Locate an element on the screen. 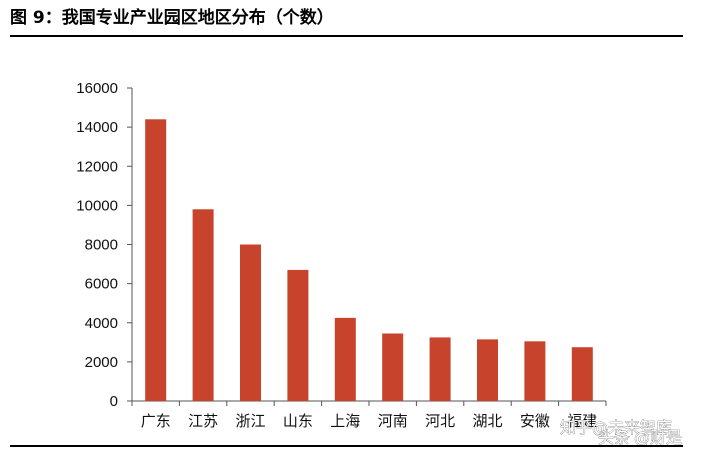 The height and width of the screenshot is (459, 717). bar-浙江 is located at coordinates (250, 322).